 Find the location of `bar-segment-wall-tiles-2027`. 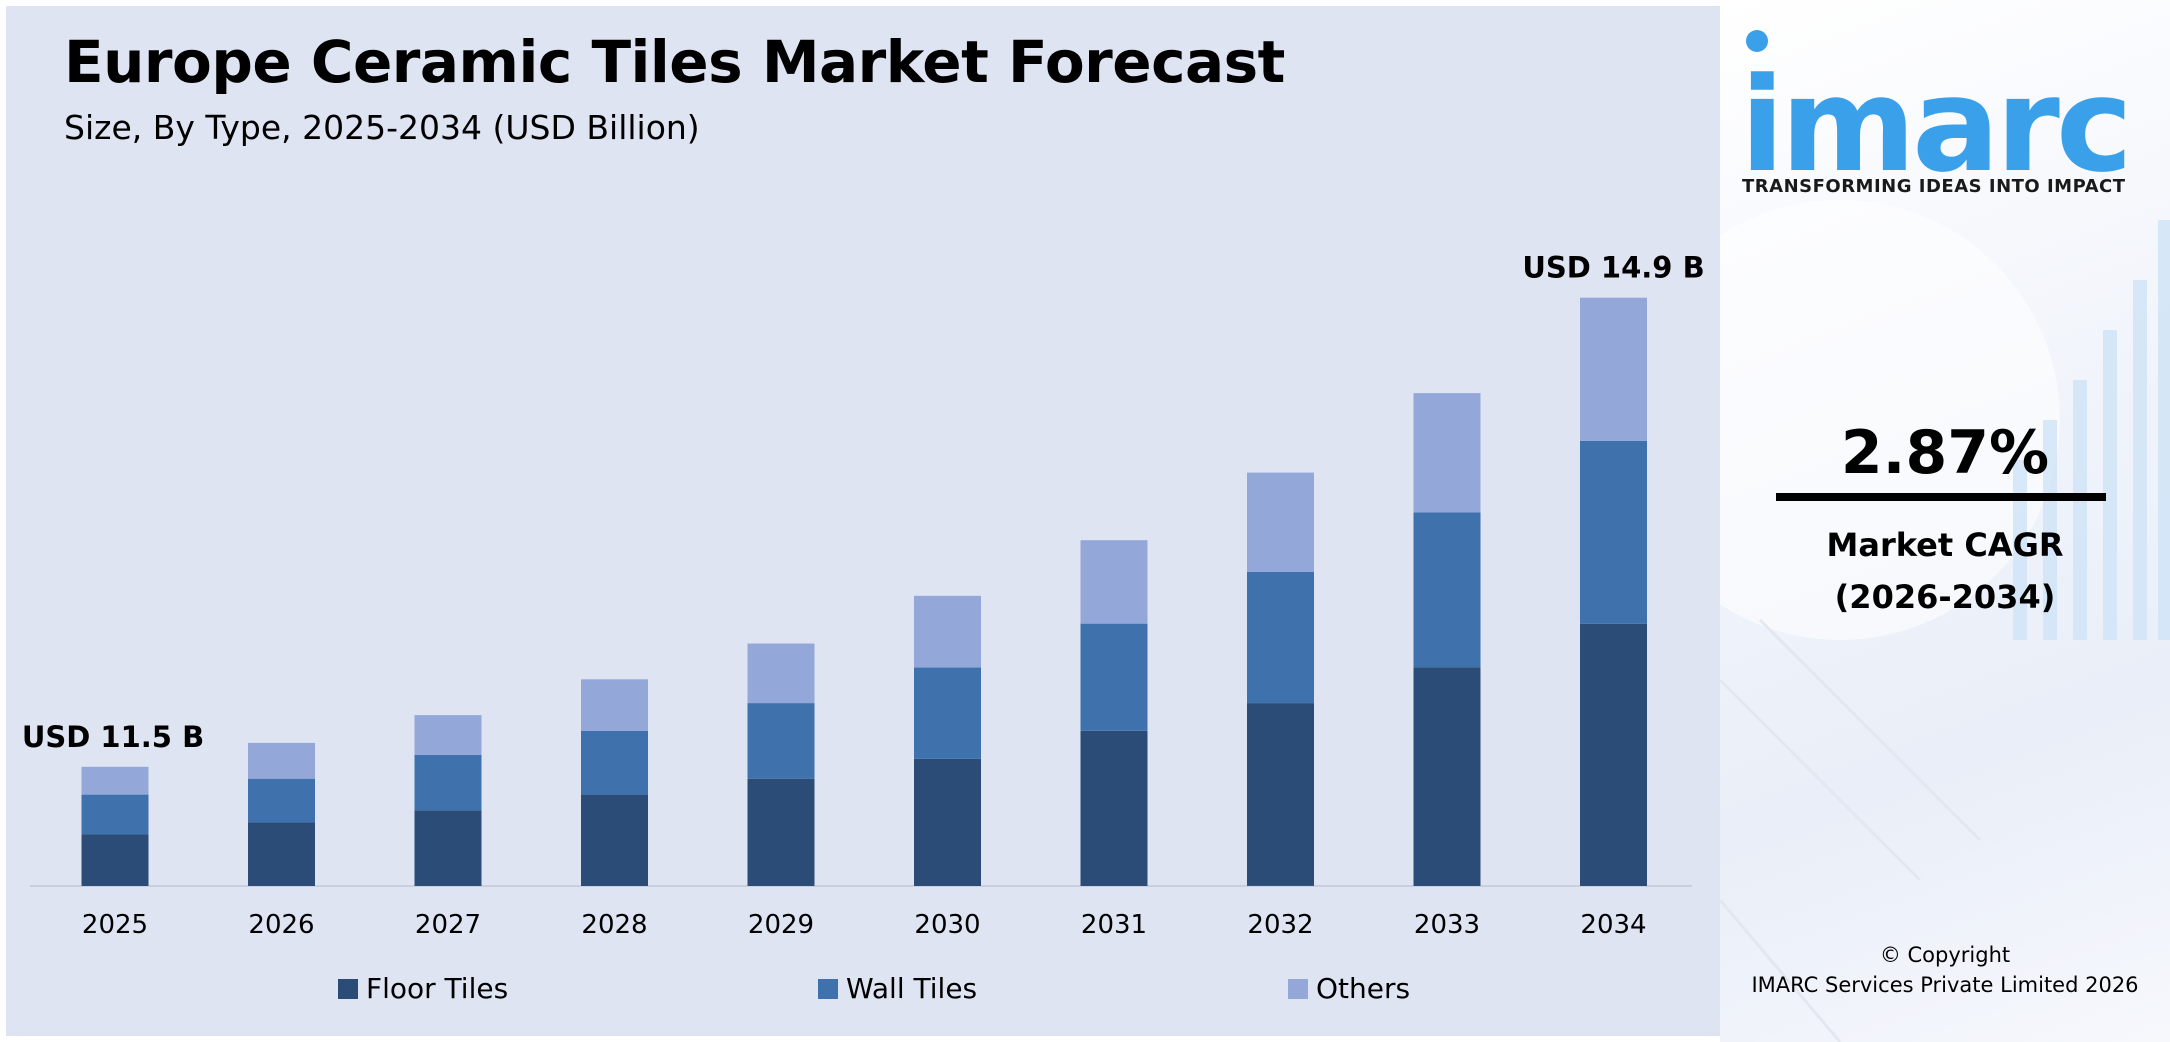

bar-segment-wall-tiles-2027 is located at coordinates (448, 782).